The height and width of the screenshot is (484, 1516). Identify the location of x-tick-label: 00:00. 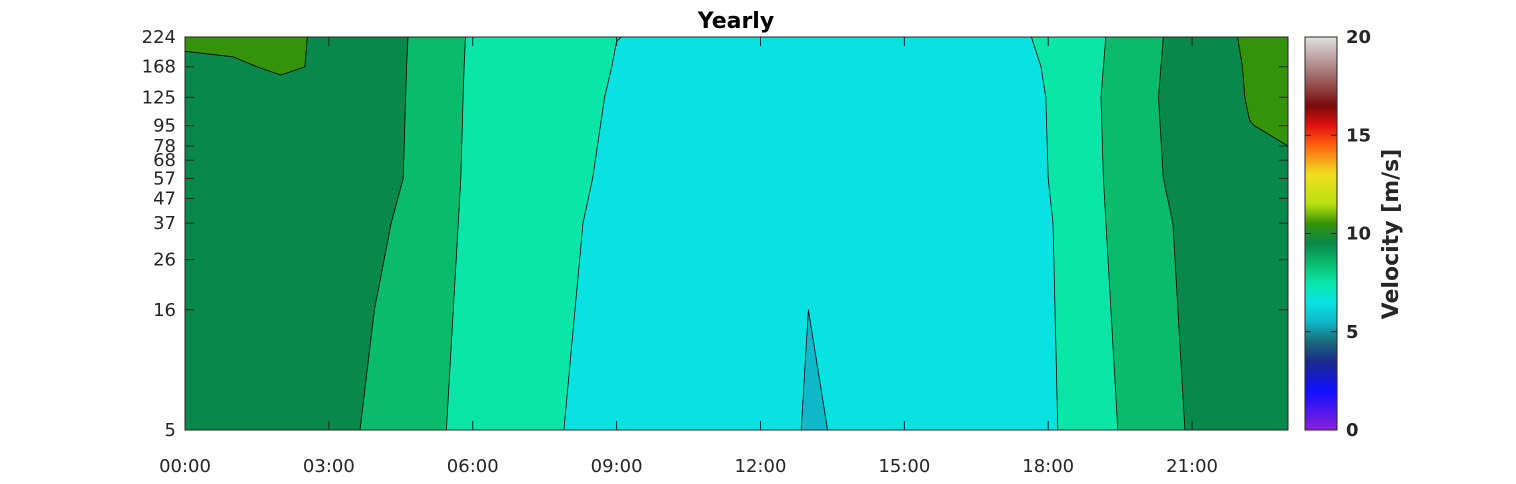
(185, 466).